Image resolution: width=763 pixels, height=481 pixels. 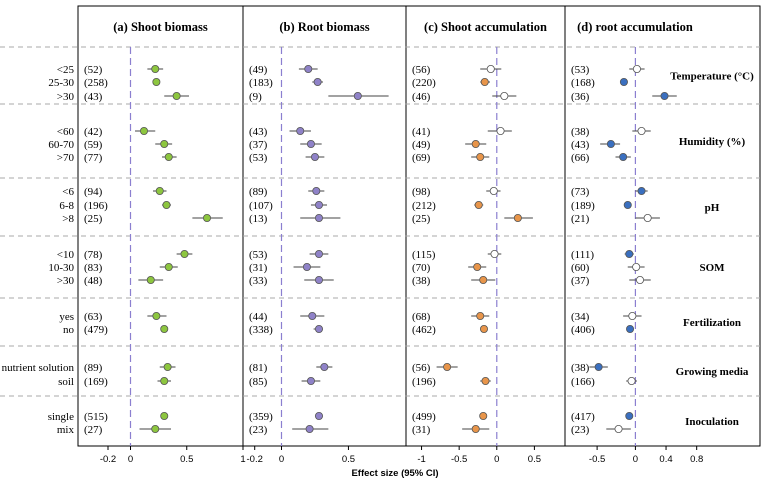 I want to click on category-label: 25-30, so click(x=61, y=83).